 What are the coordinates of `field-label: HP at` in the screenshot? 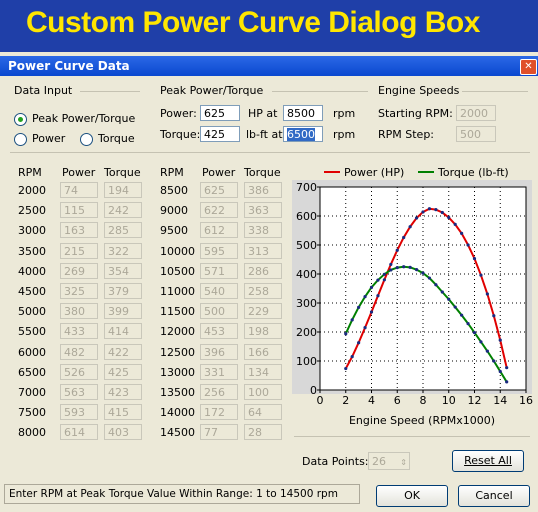 It's located at (263, 113).